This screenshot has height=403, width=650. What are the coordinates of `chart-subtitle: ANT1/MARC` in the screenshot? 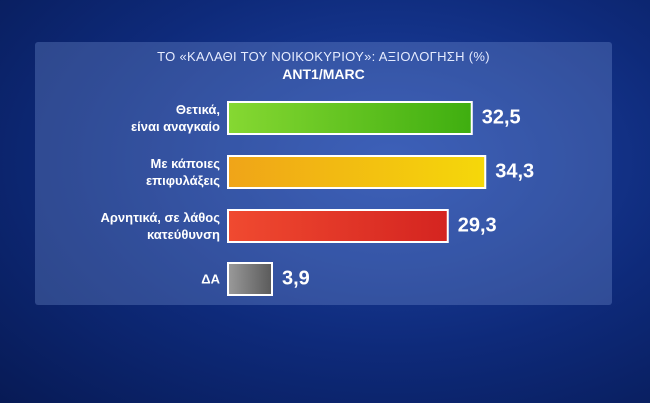 It's located at (323, 74).